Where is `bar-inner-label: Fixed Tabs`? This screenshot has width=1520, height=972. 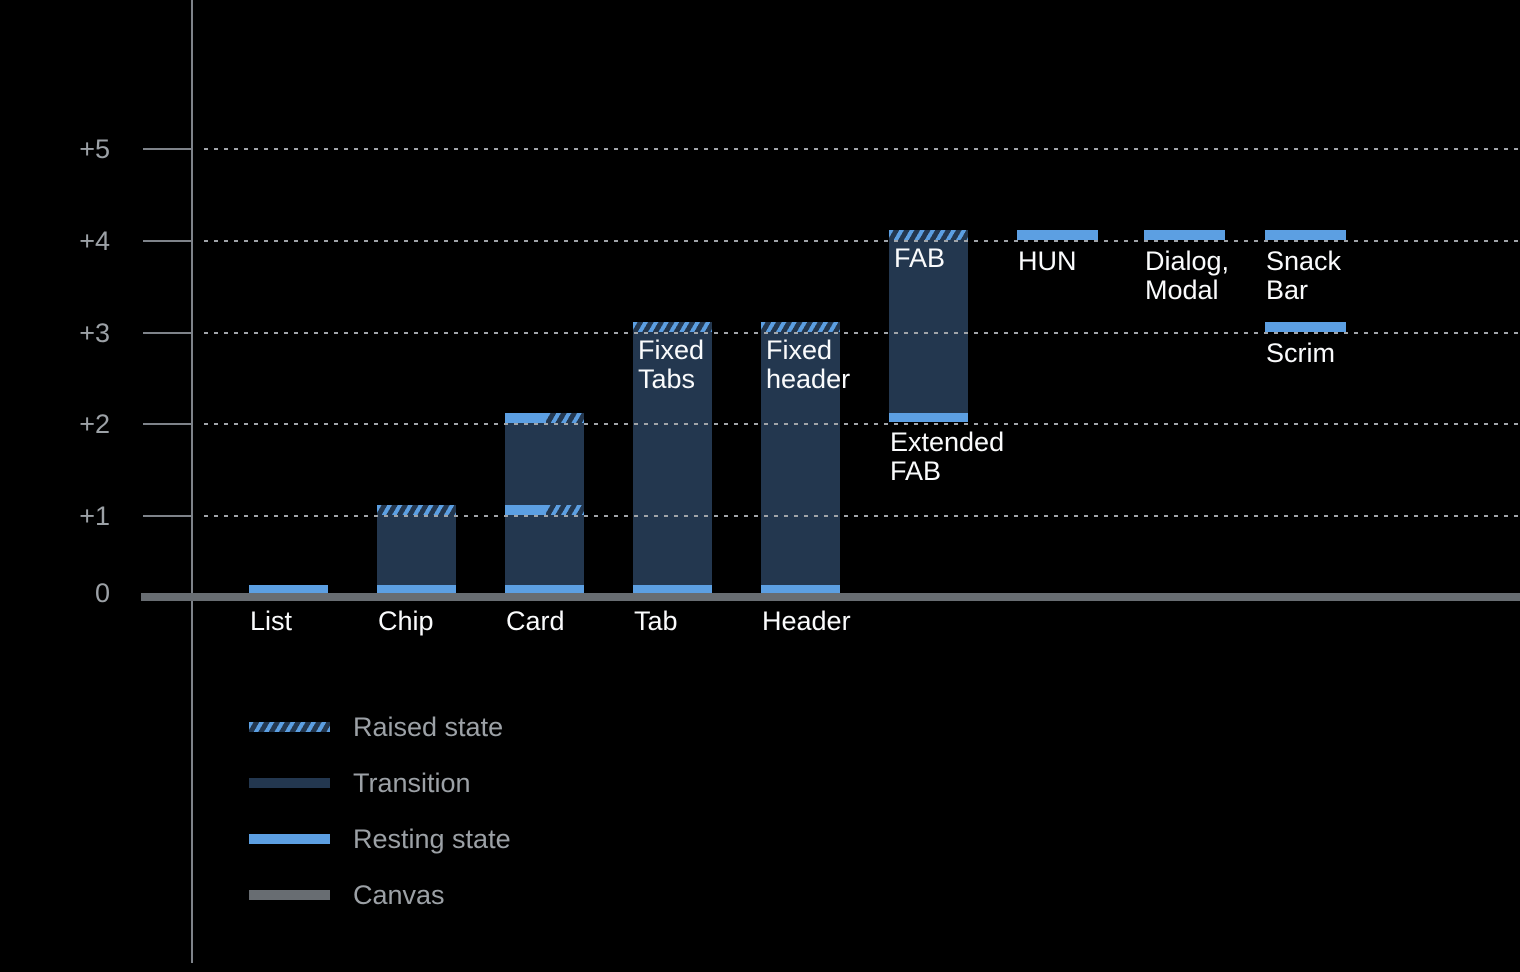 bar-inner-label: Fixed Tabs is located at coordinates (671, 364).